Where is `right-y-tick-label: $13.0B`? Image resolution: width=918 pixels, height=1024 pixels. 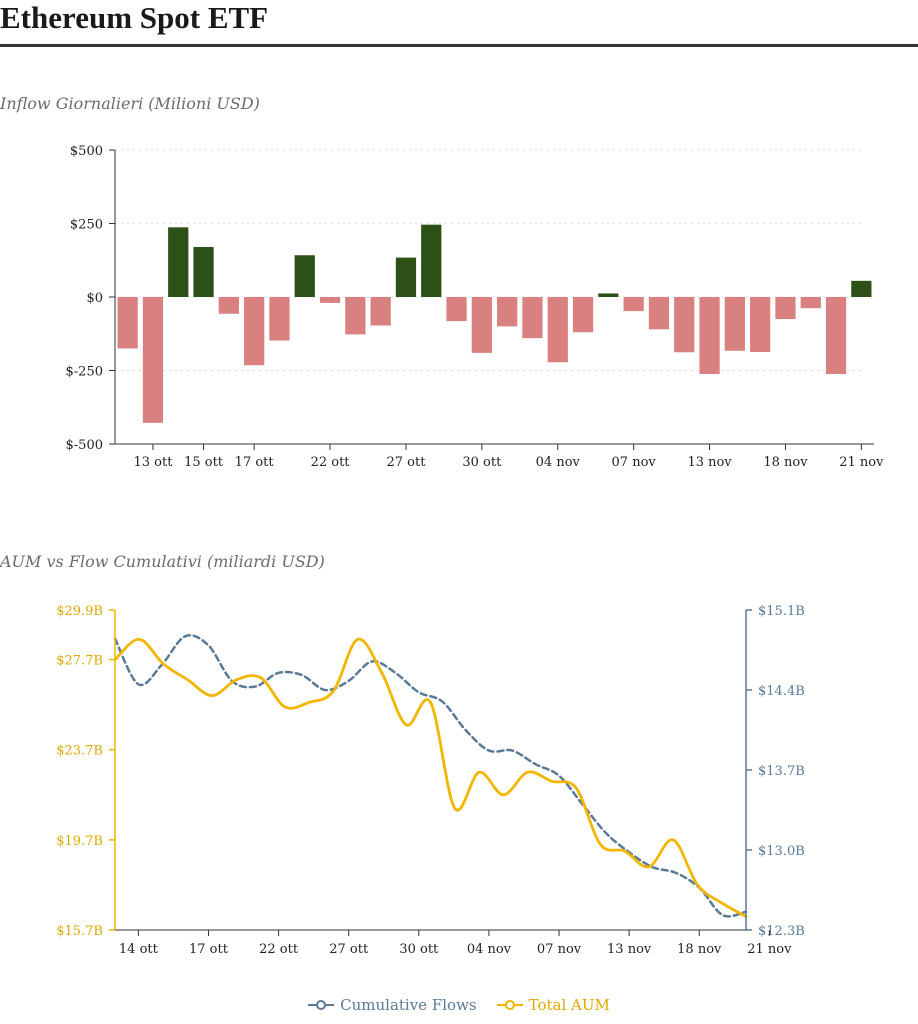
right-y-tick-label: $13.0B is located at coordinates (781, 851).